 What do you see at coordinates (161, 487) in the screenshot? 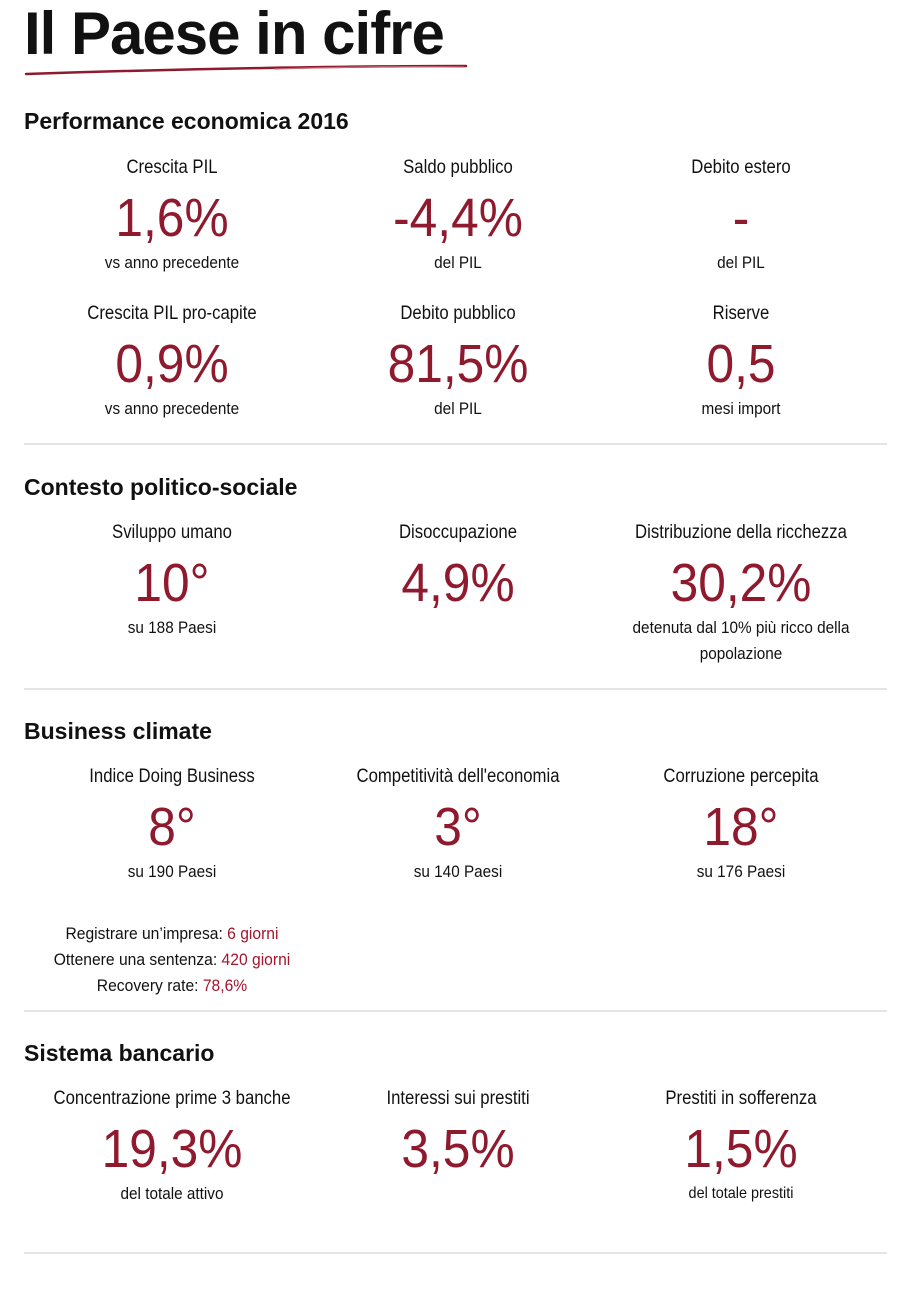
I see `section-title-contesto: Contesto politico-sociale` at bounding box center [161, 487].